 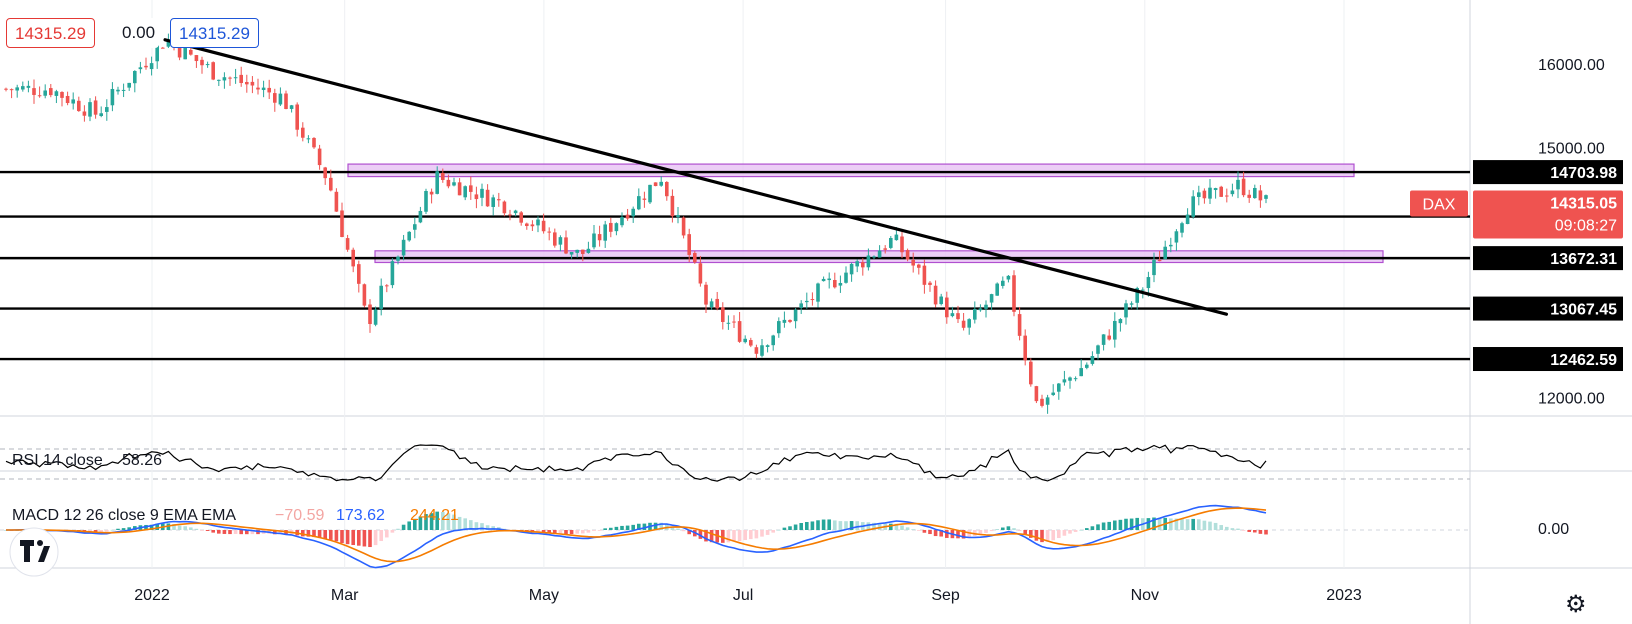 I want to click on macd-legend-signal: 244.21, so click(x=434, y=515).